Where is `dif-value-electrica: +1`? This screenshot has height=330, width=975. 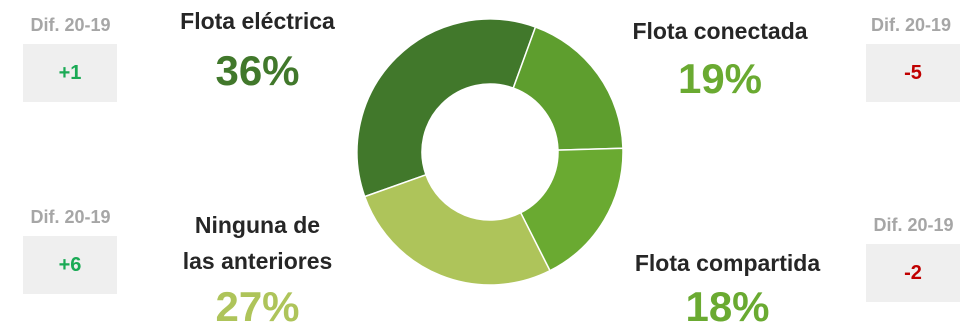 dif-value-electrica: +1 is located at coordinates (70, 73).